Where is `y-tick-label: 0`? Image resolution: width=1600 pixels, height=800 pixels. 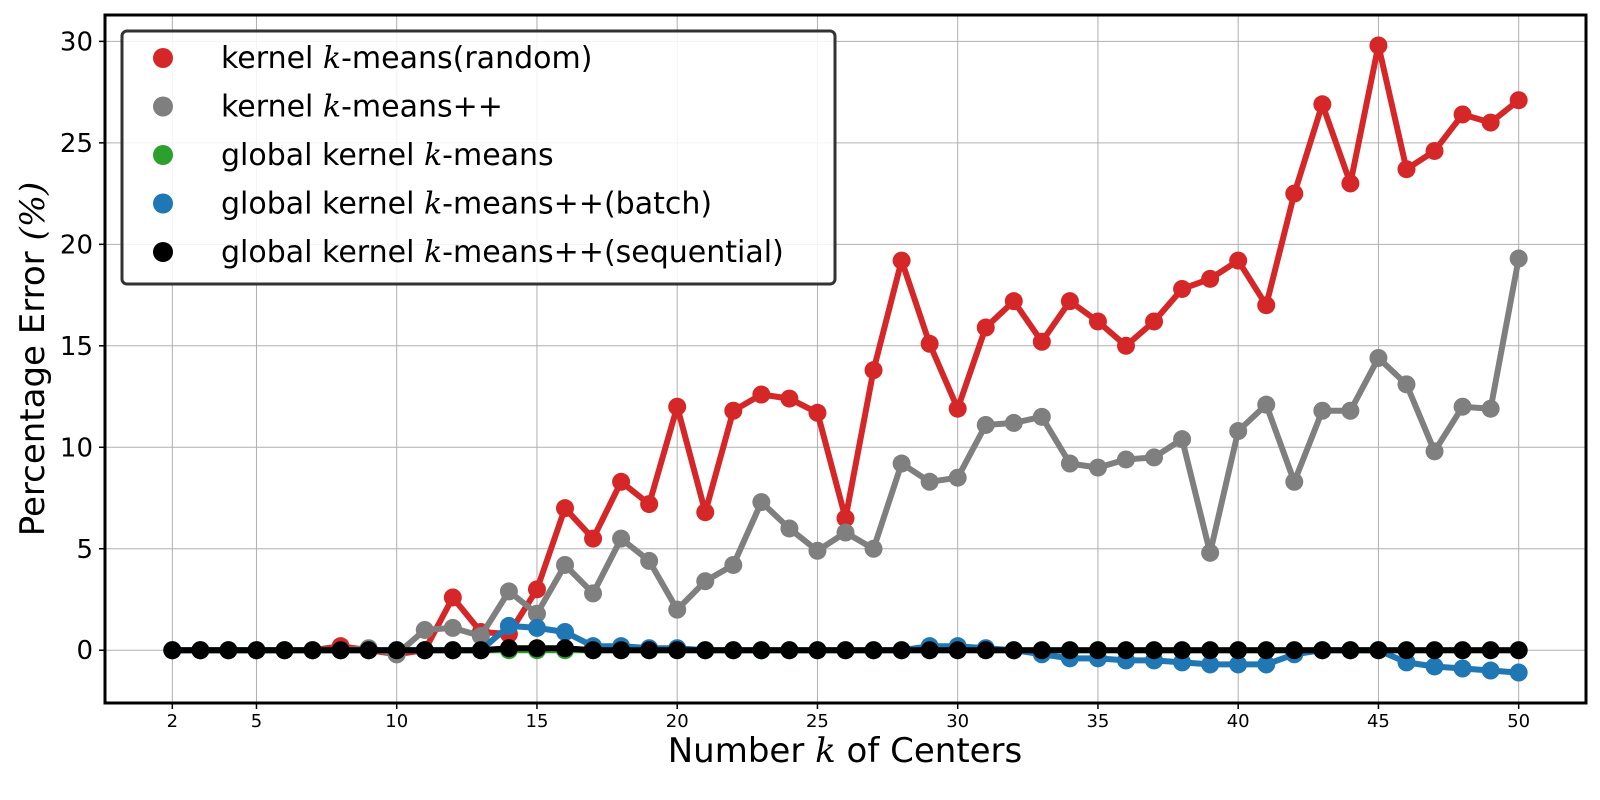 y-tick-label: 0 is located at coordinates (84, 651).